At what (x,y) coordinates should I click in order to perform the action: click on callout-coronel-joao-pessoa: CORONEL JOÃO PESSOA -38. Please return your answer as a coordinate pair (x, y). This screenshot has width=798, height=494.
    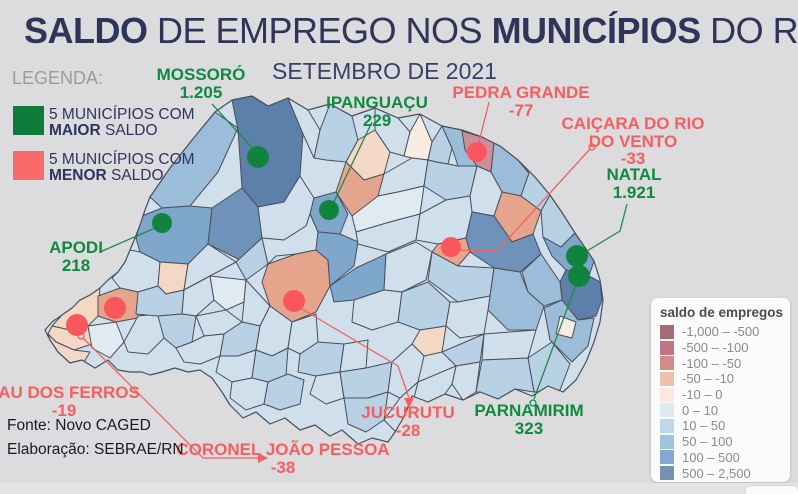
    Looking at the image, I should click on (282, 458).